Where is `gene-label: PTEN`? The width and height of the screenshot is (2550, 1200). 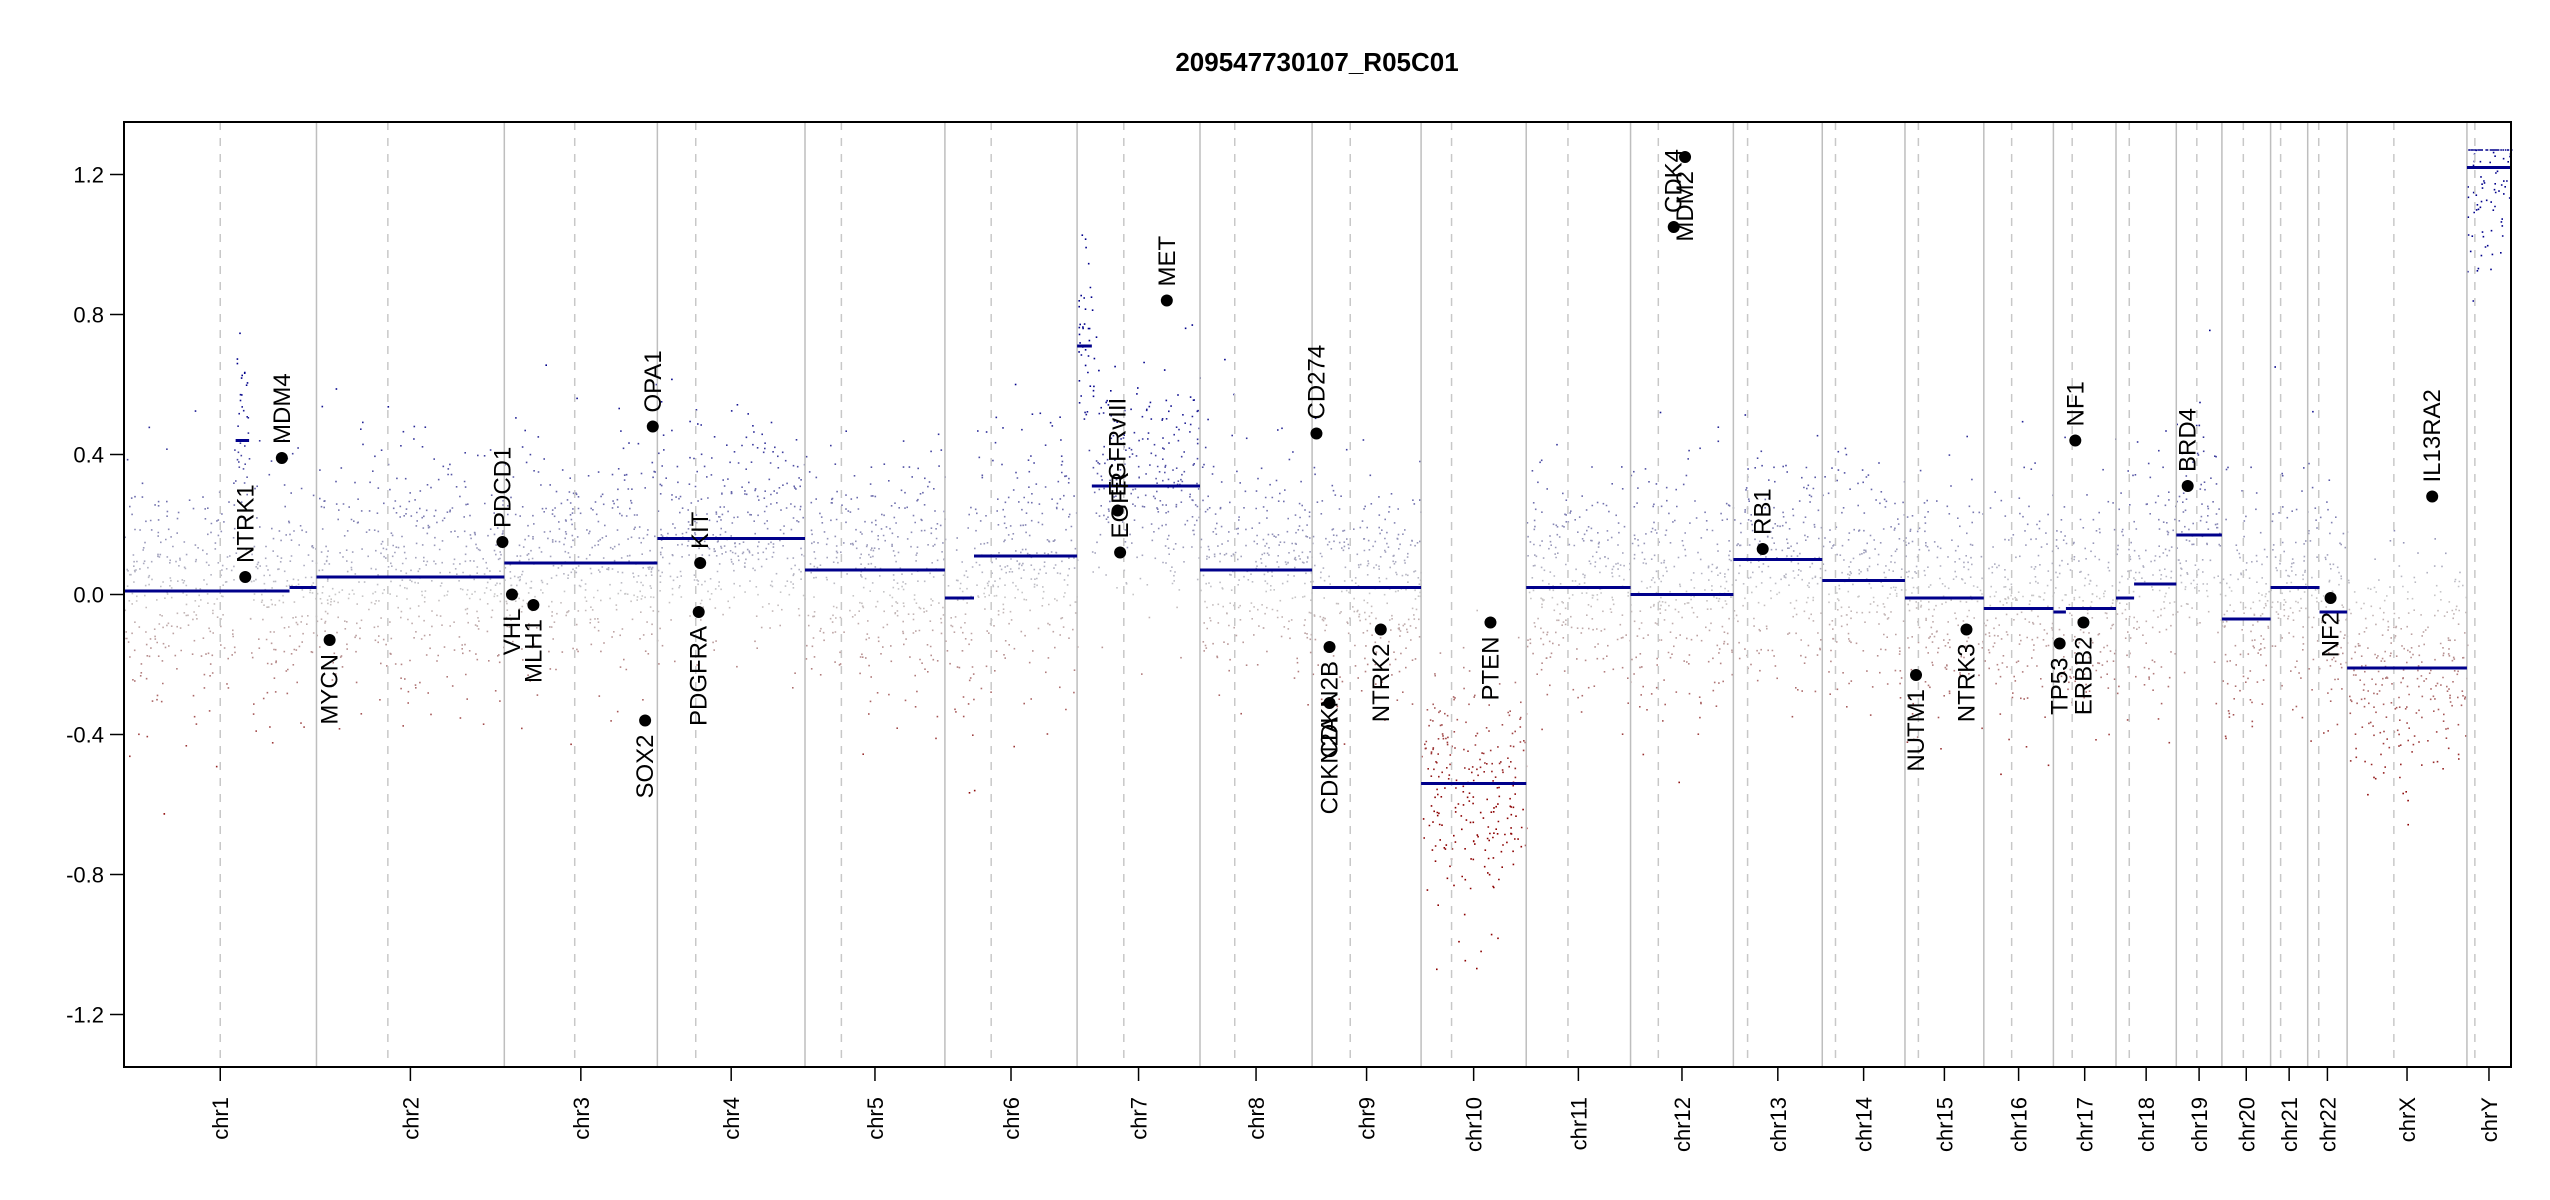
gene-label: PTEN is located at coordinates (1490, 669).